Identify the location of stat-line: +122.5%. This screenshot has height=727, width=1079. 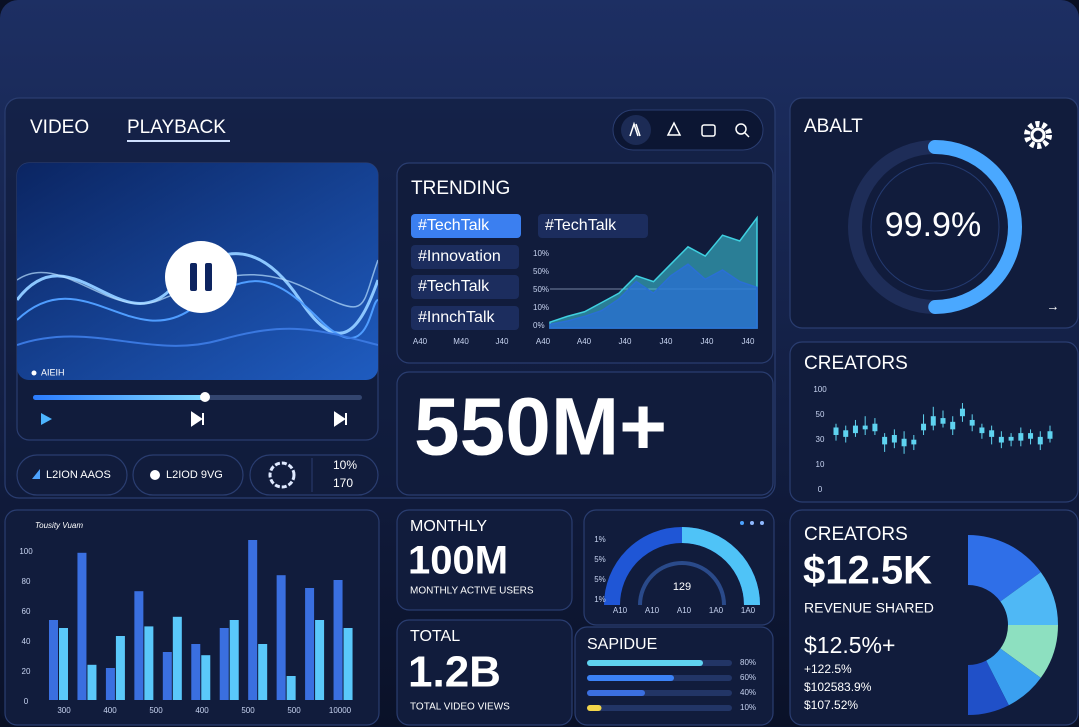
(828, 669).